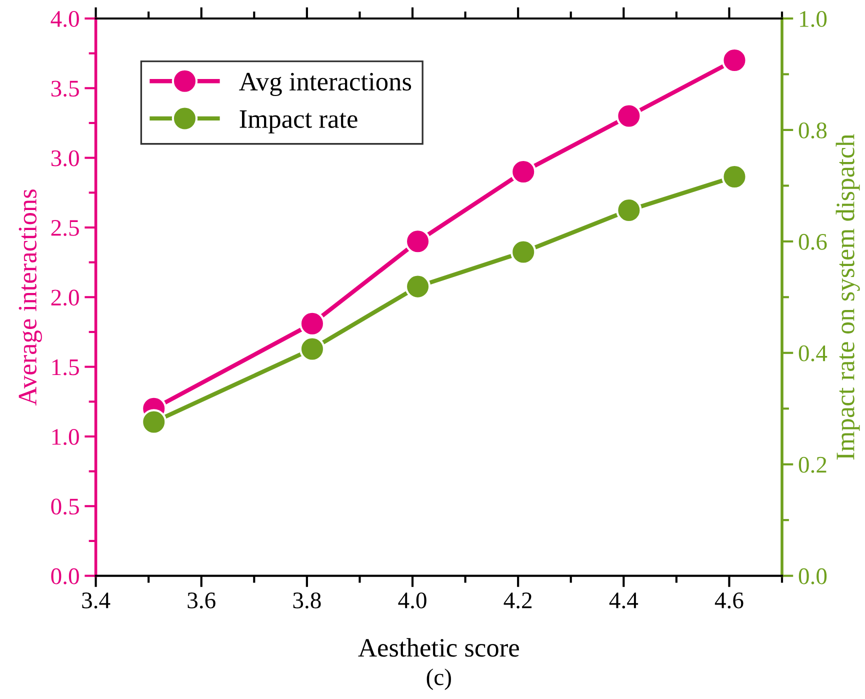 This screenshot has height=699, width=865. What do you see at coordinates (299, 122) in the screenshot?
I see `legend-label: Impact rate` at bounding box center [299, 122].